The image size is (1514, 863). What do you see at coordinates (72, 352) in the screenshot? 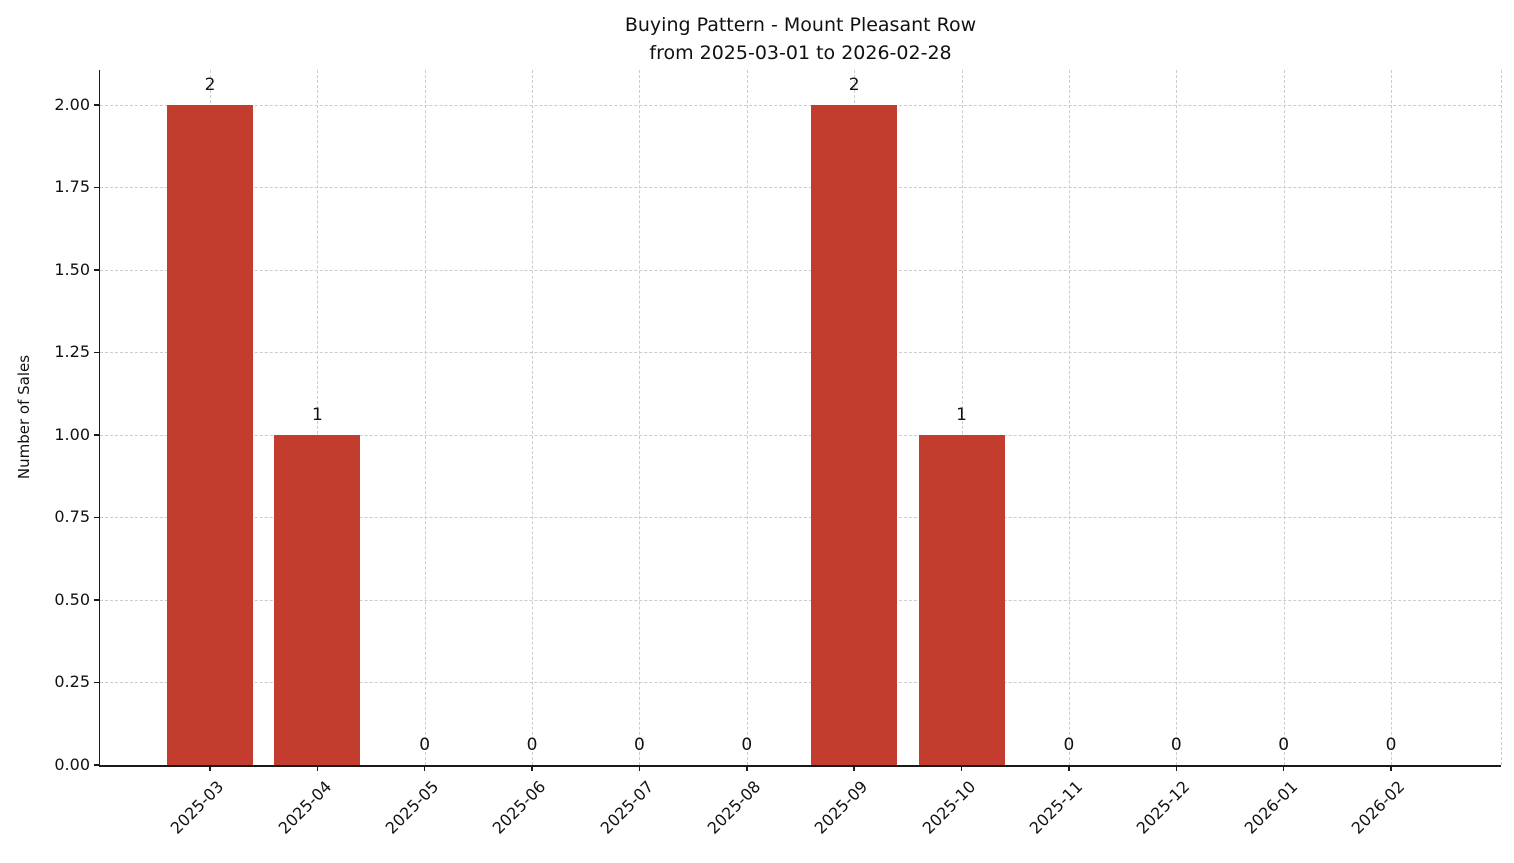
I see `y-tick-label: 1.25` at bounding box center [72, 352].